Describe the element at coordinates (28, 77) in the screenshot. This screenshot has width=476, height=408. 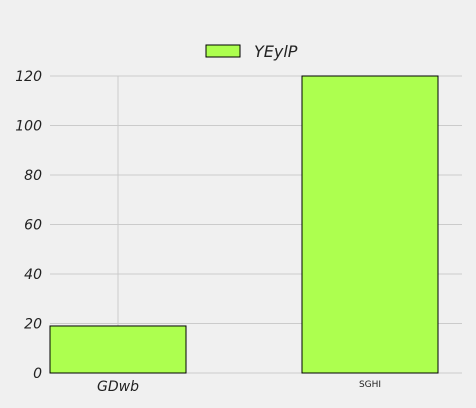
I see `y-tick-label: 120` at that location.